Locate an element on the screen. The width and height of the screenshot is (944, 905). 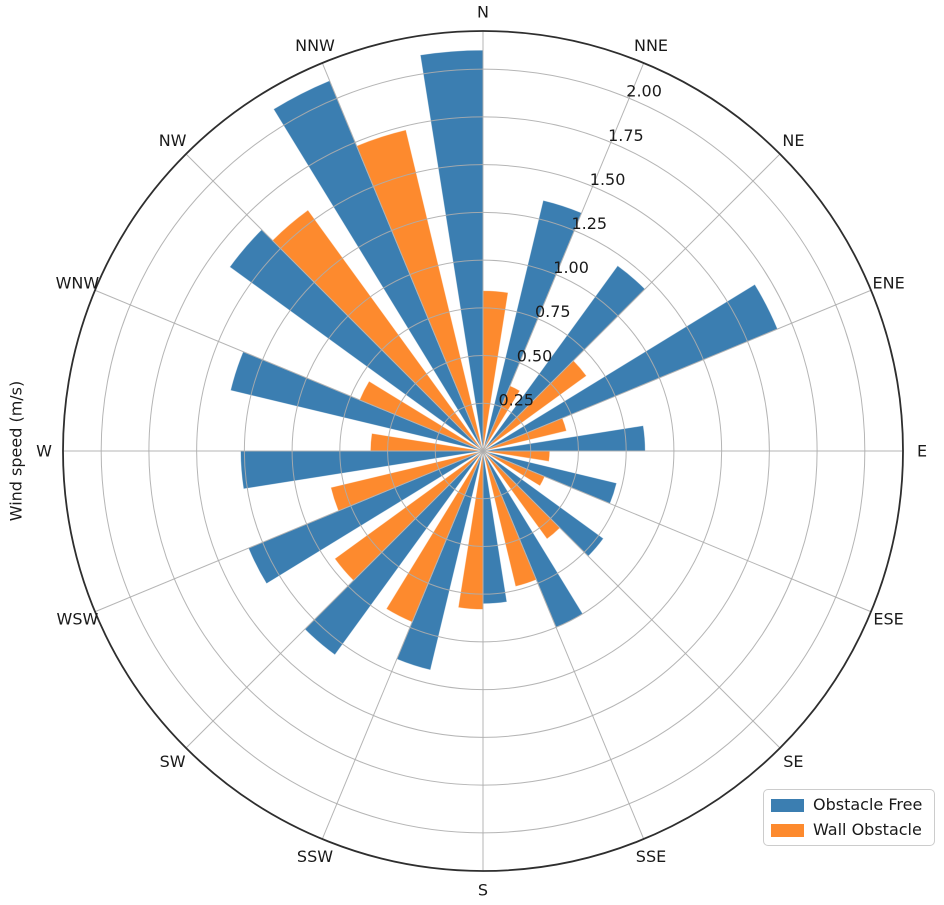
y-axis-label: Wind speed (m/s) is located at coordinates (16, 451).